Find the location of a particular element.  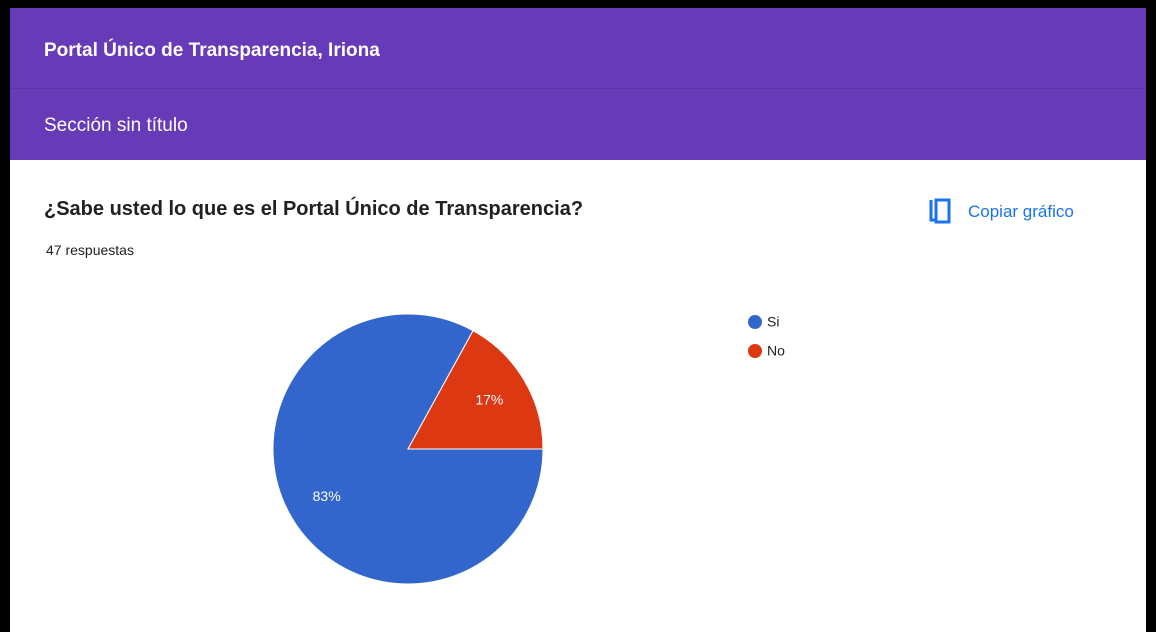

legend-label: Si is located at coordinates (773, 322).